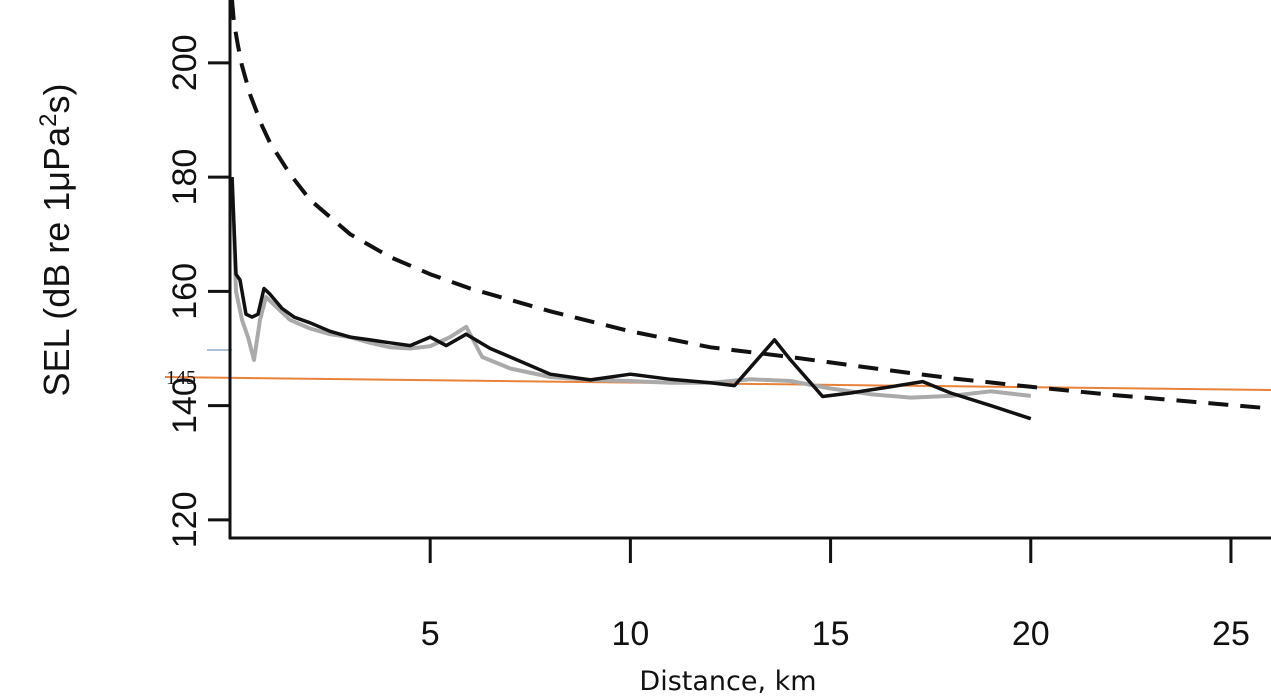 The height and width of the screenshot is (698, 1271). What do you see at coordinates (185, 177) in the screenshot?
I see `y-tick-label: 180` at bounding box center [185, 177].